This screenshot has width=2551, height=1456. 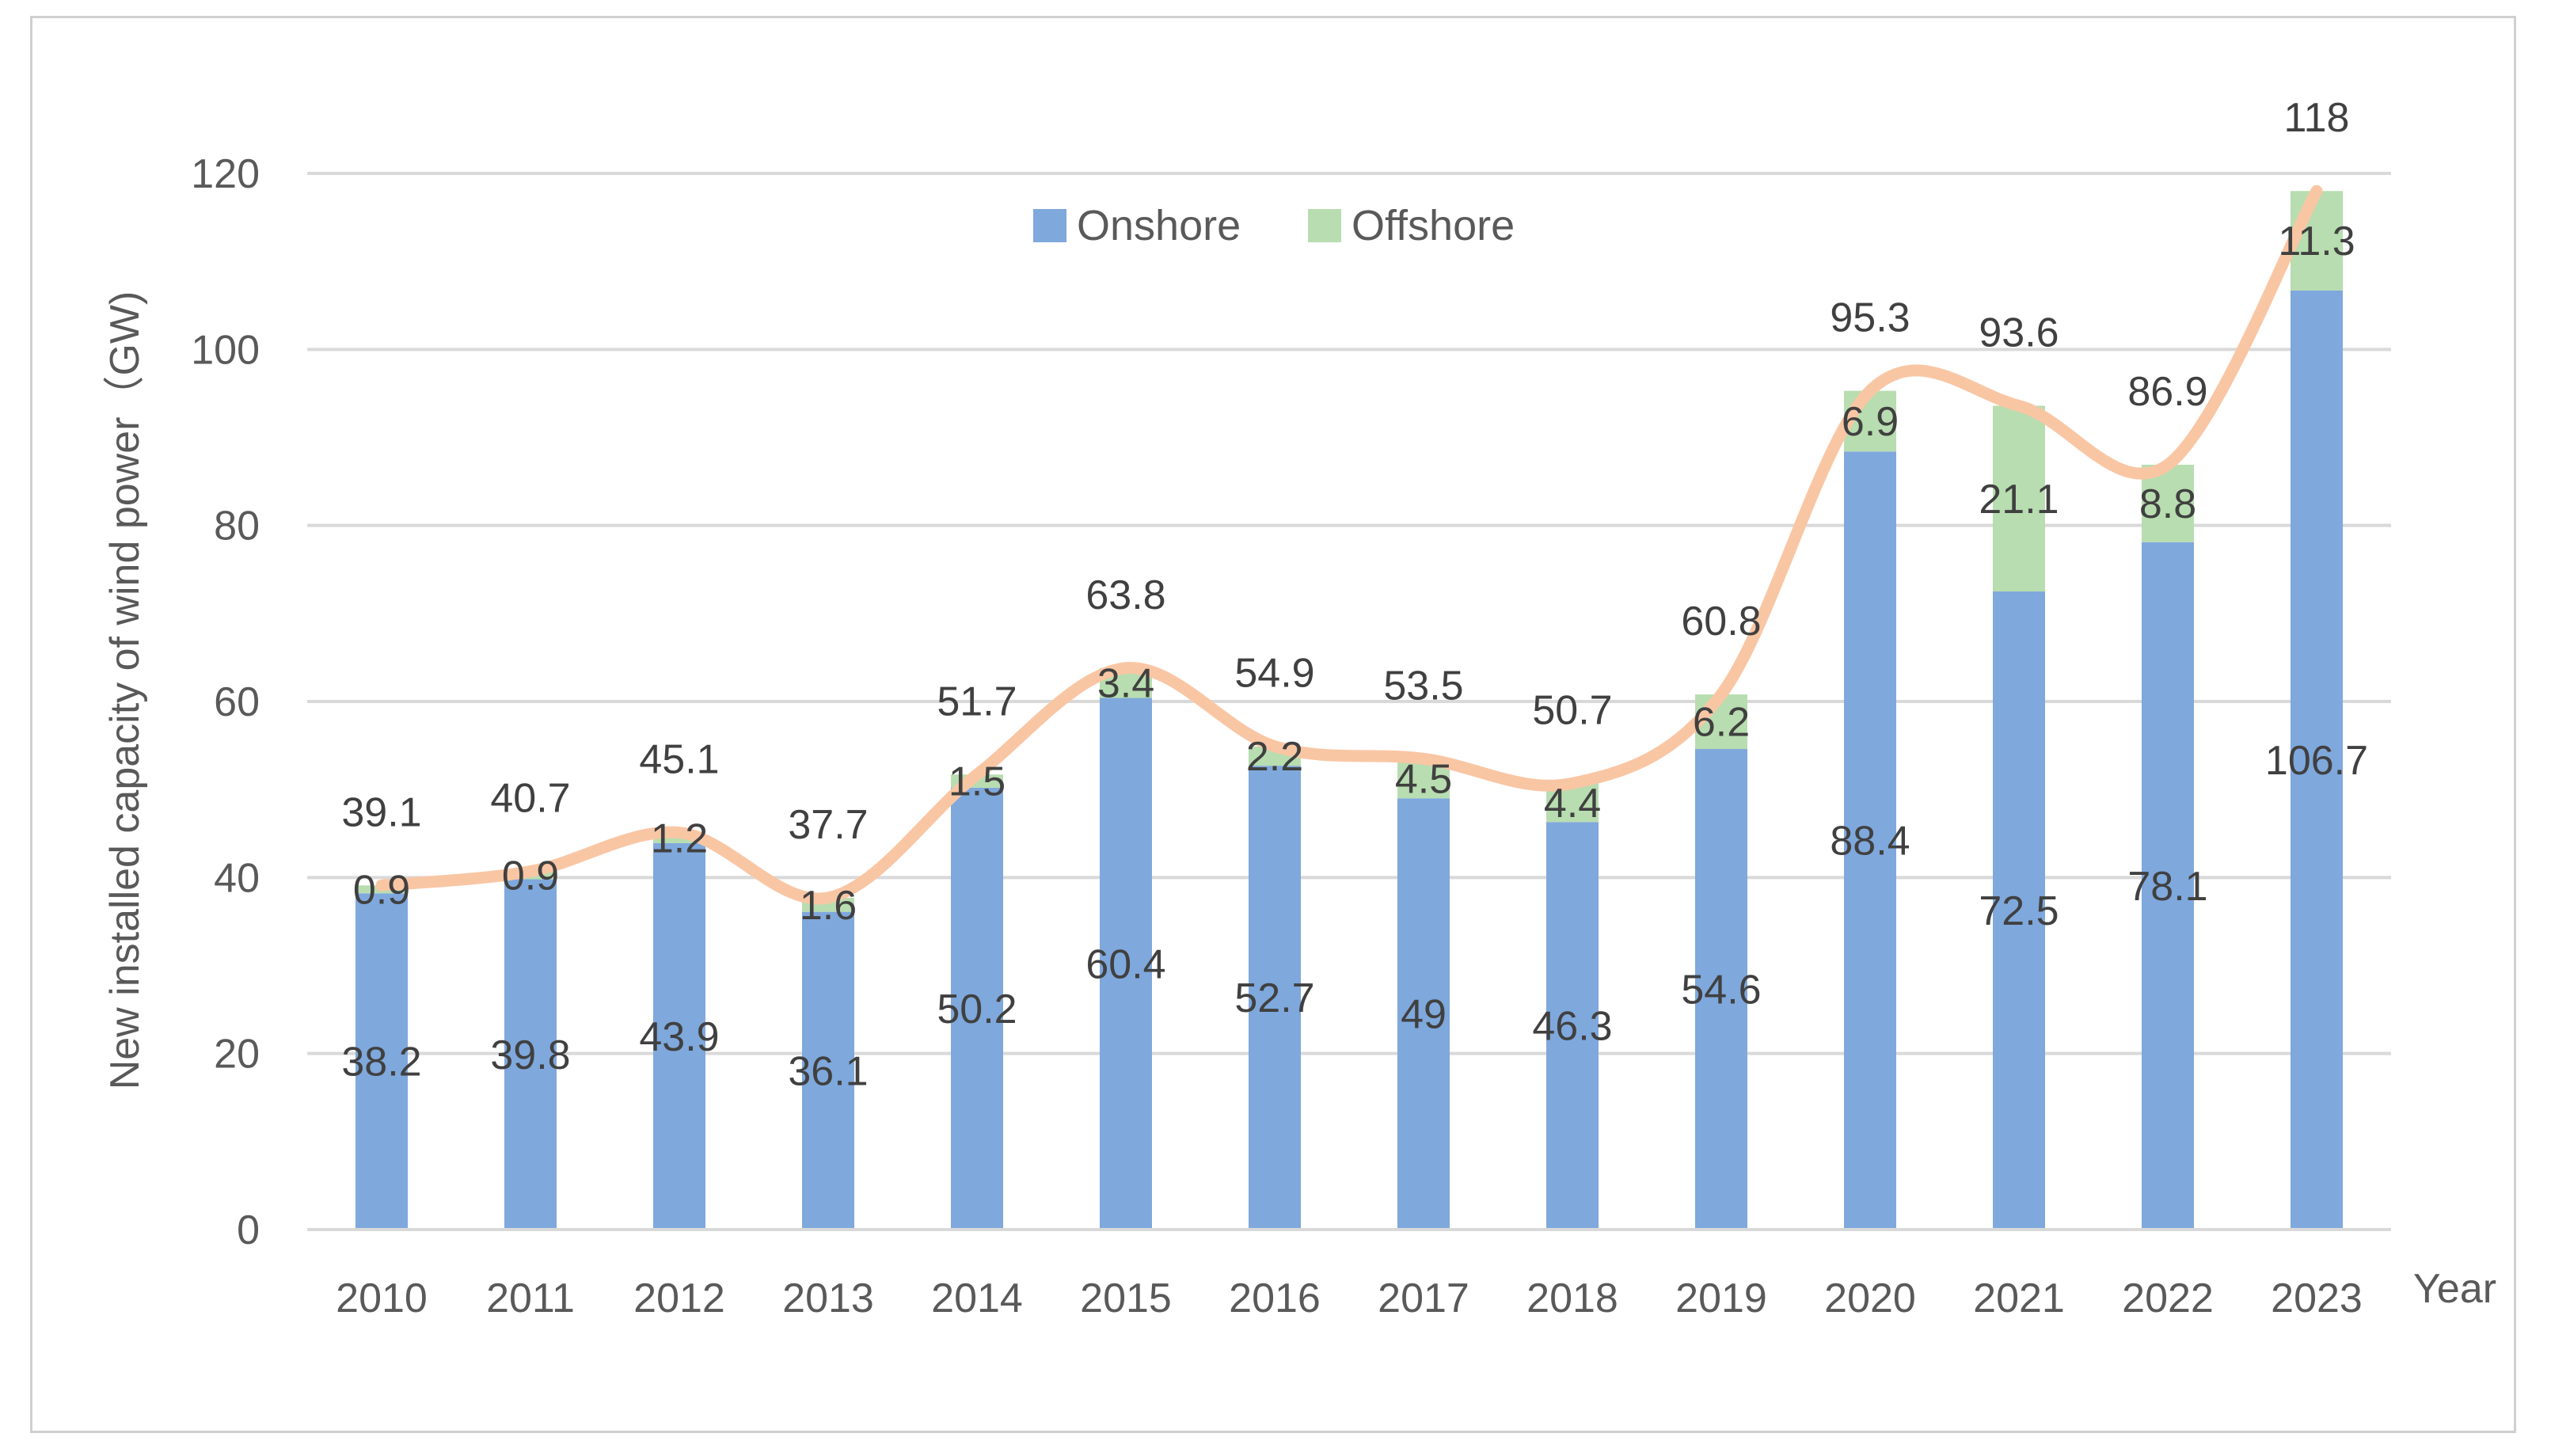 I want to click on offshore-value-label: 6.2, so click(x=1721, y=723).